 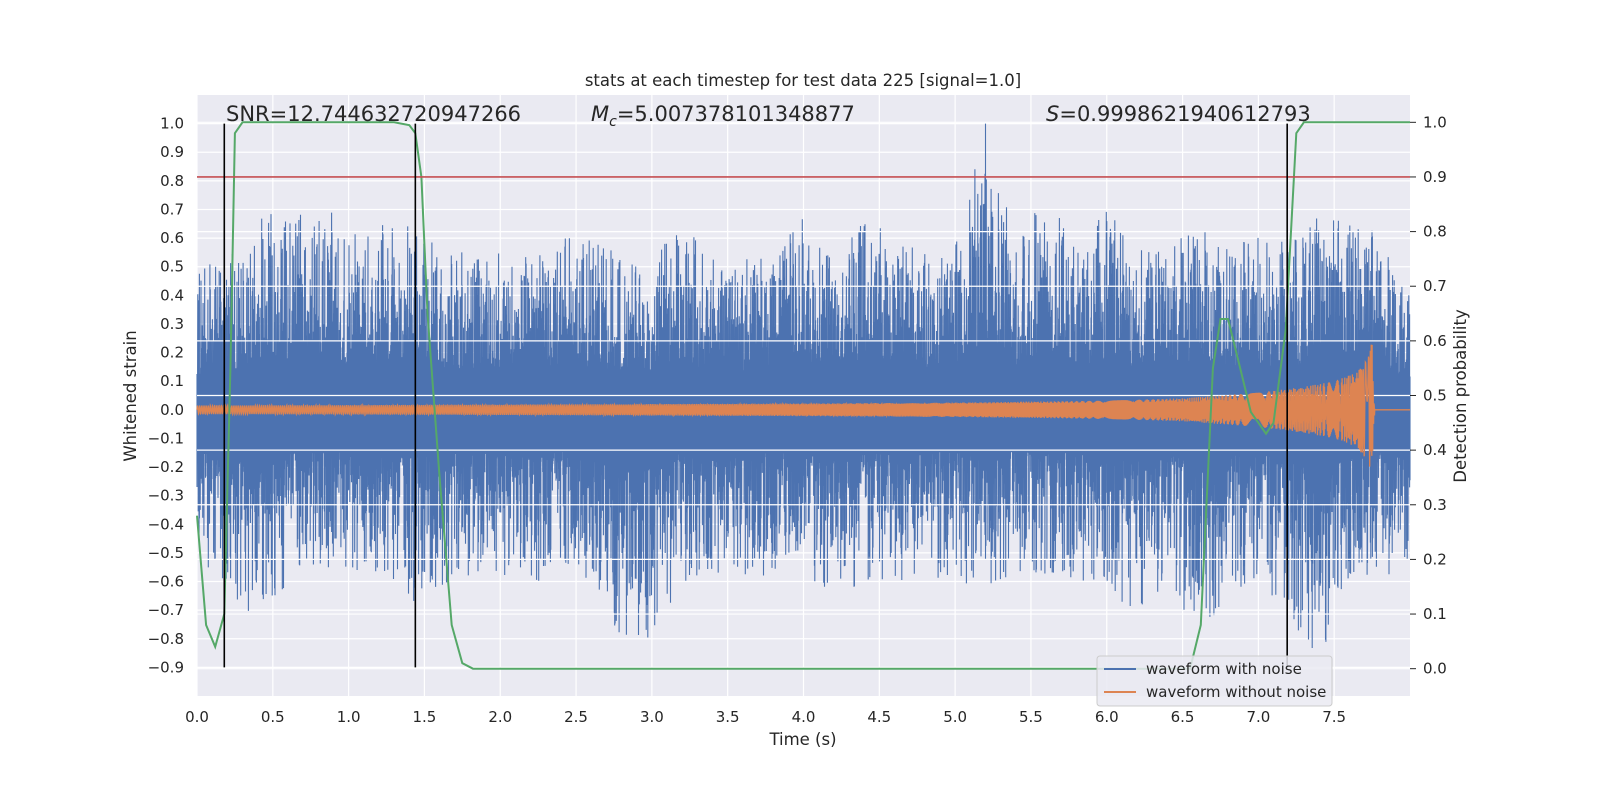 I want to click on x-tick-label: 3.5, so click(x=728, y=717).